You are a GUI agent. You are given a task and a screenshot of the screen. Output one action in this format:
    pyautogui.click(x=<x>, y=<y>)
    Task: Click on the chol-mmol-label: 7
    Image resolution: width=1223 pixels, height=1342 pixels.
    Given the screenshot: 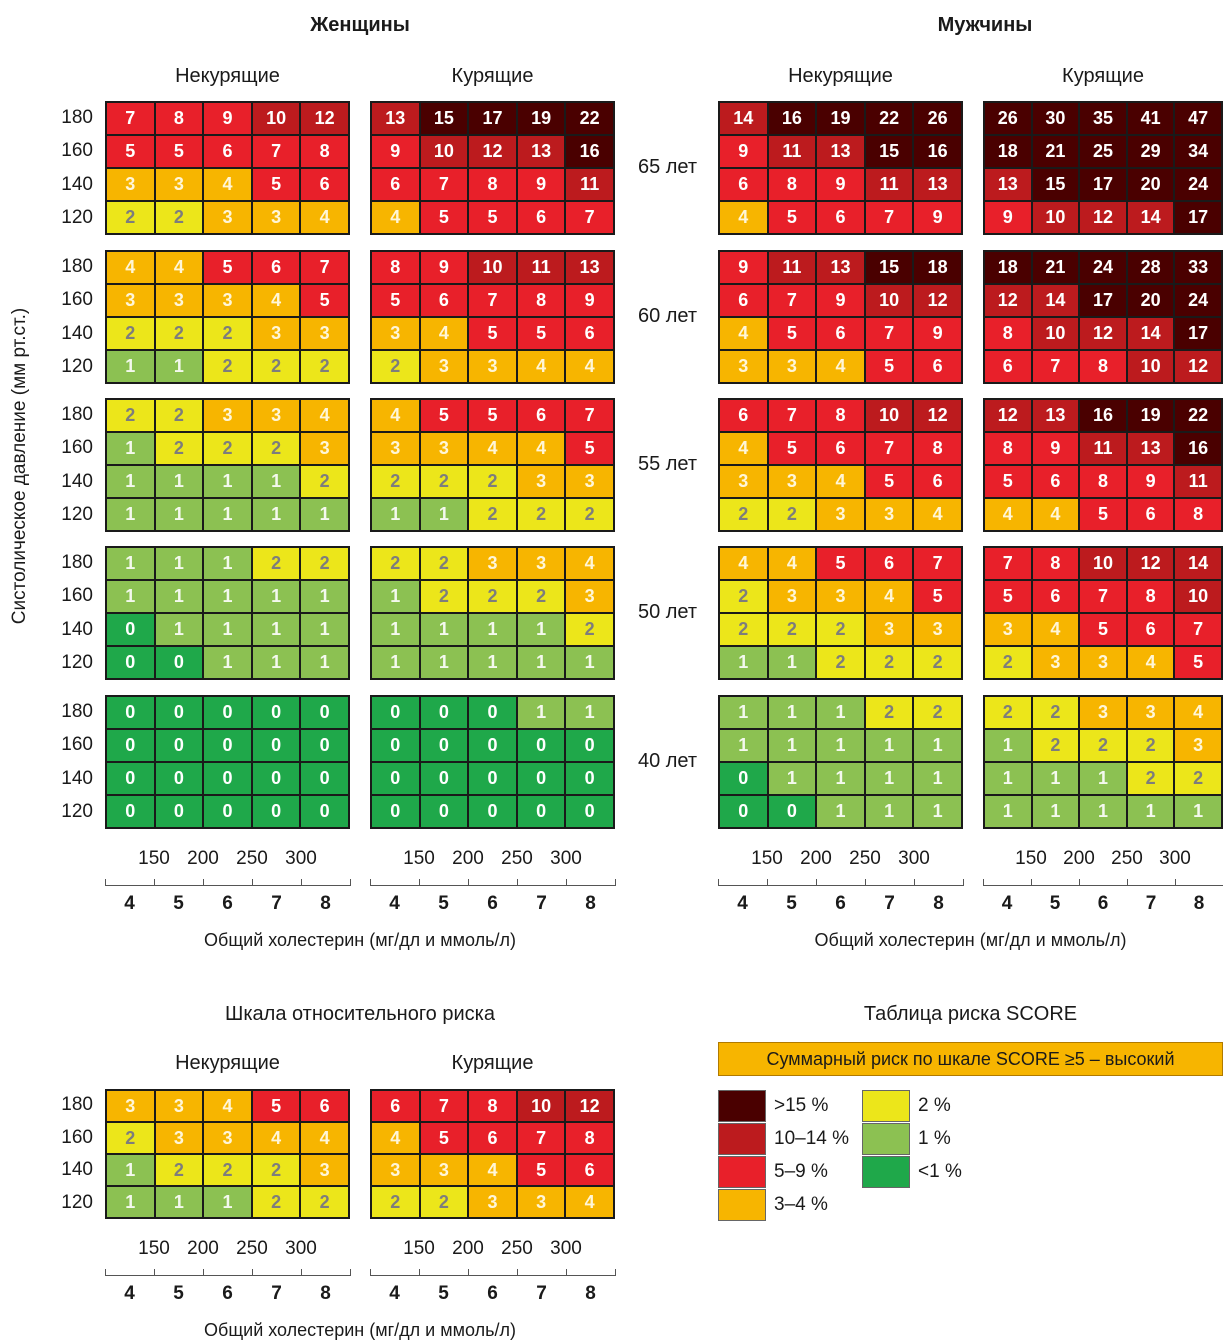 What is the action you would take?
    pyautogui.click(x=276, y=903)
    